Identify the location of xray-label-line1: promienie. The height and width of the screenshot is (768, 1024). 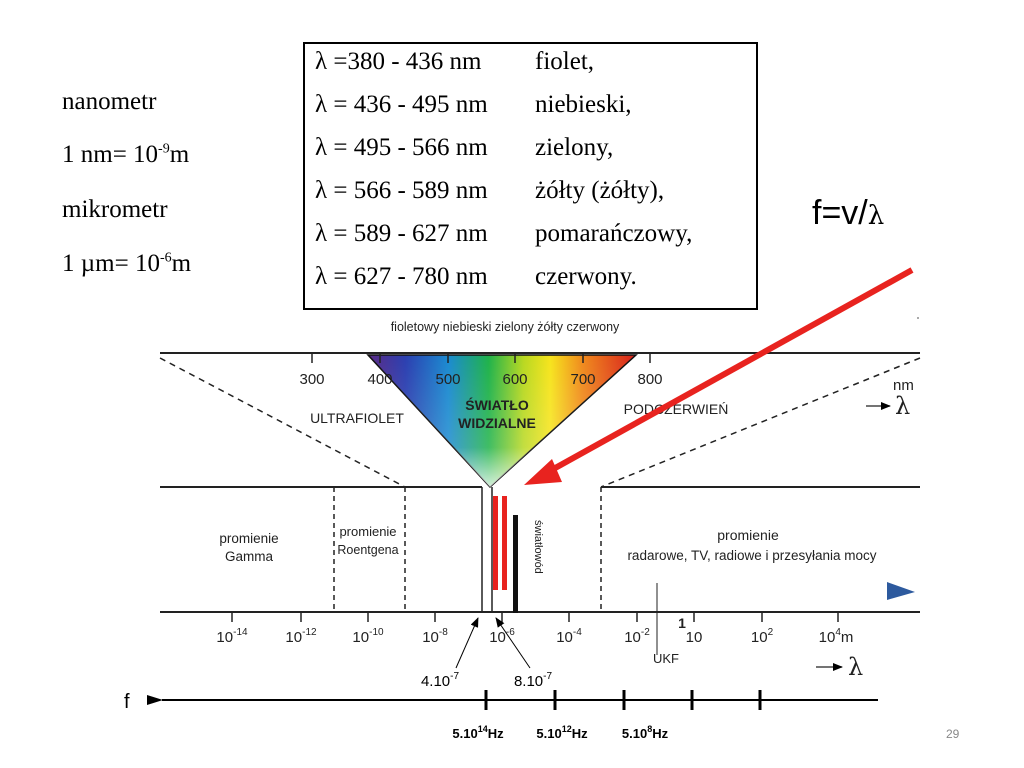
(367, 531).